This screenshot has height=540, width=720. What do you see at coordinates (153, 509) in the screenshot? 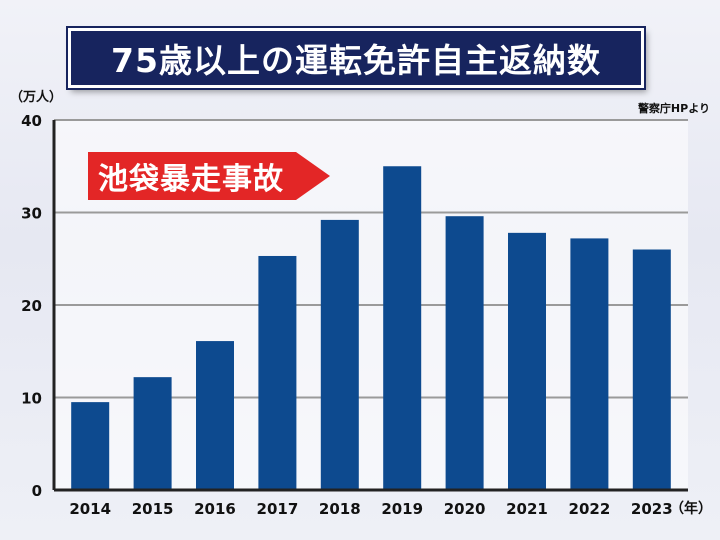
I see `x-tick-label: 2015` at bounding box center [153, 509].